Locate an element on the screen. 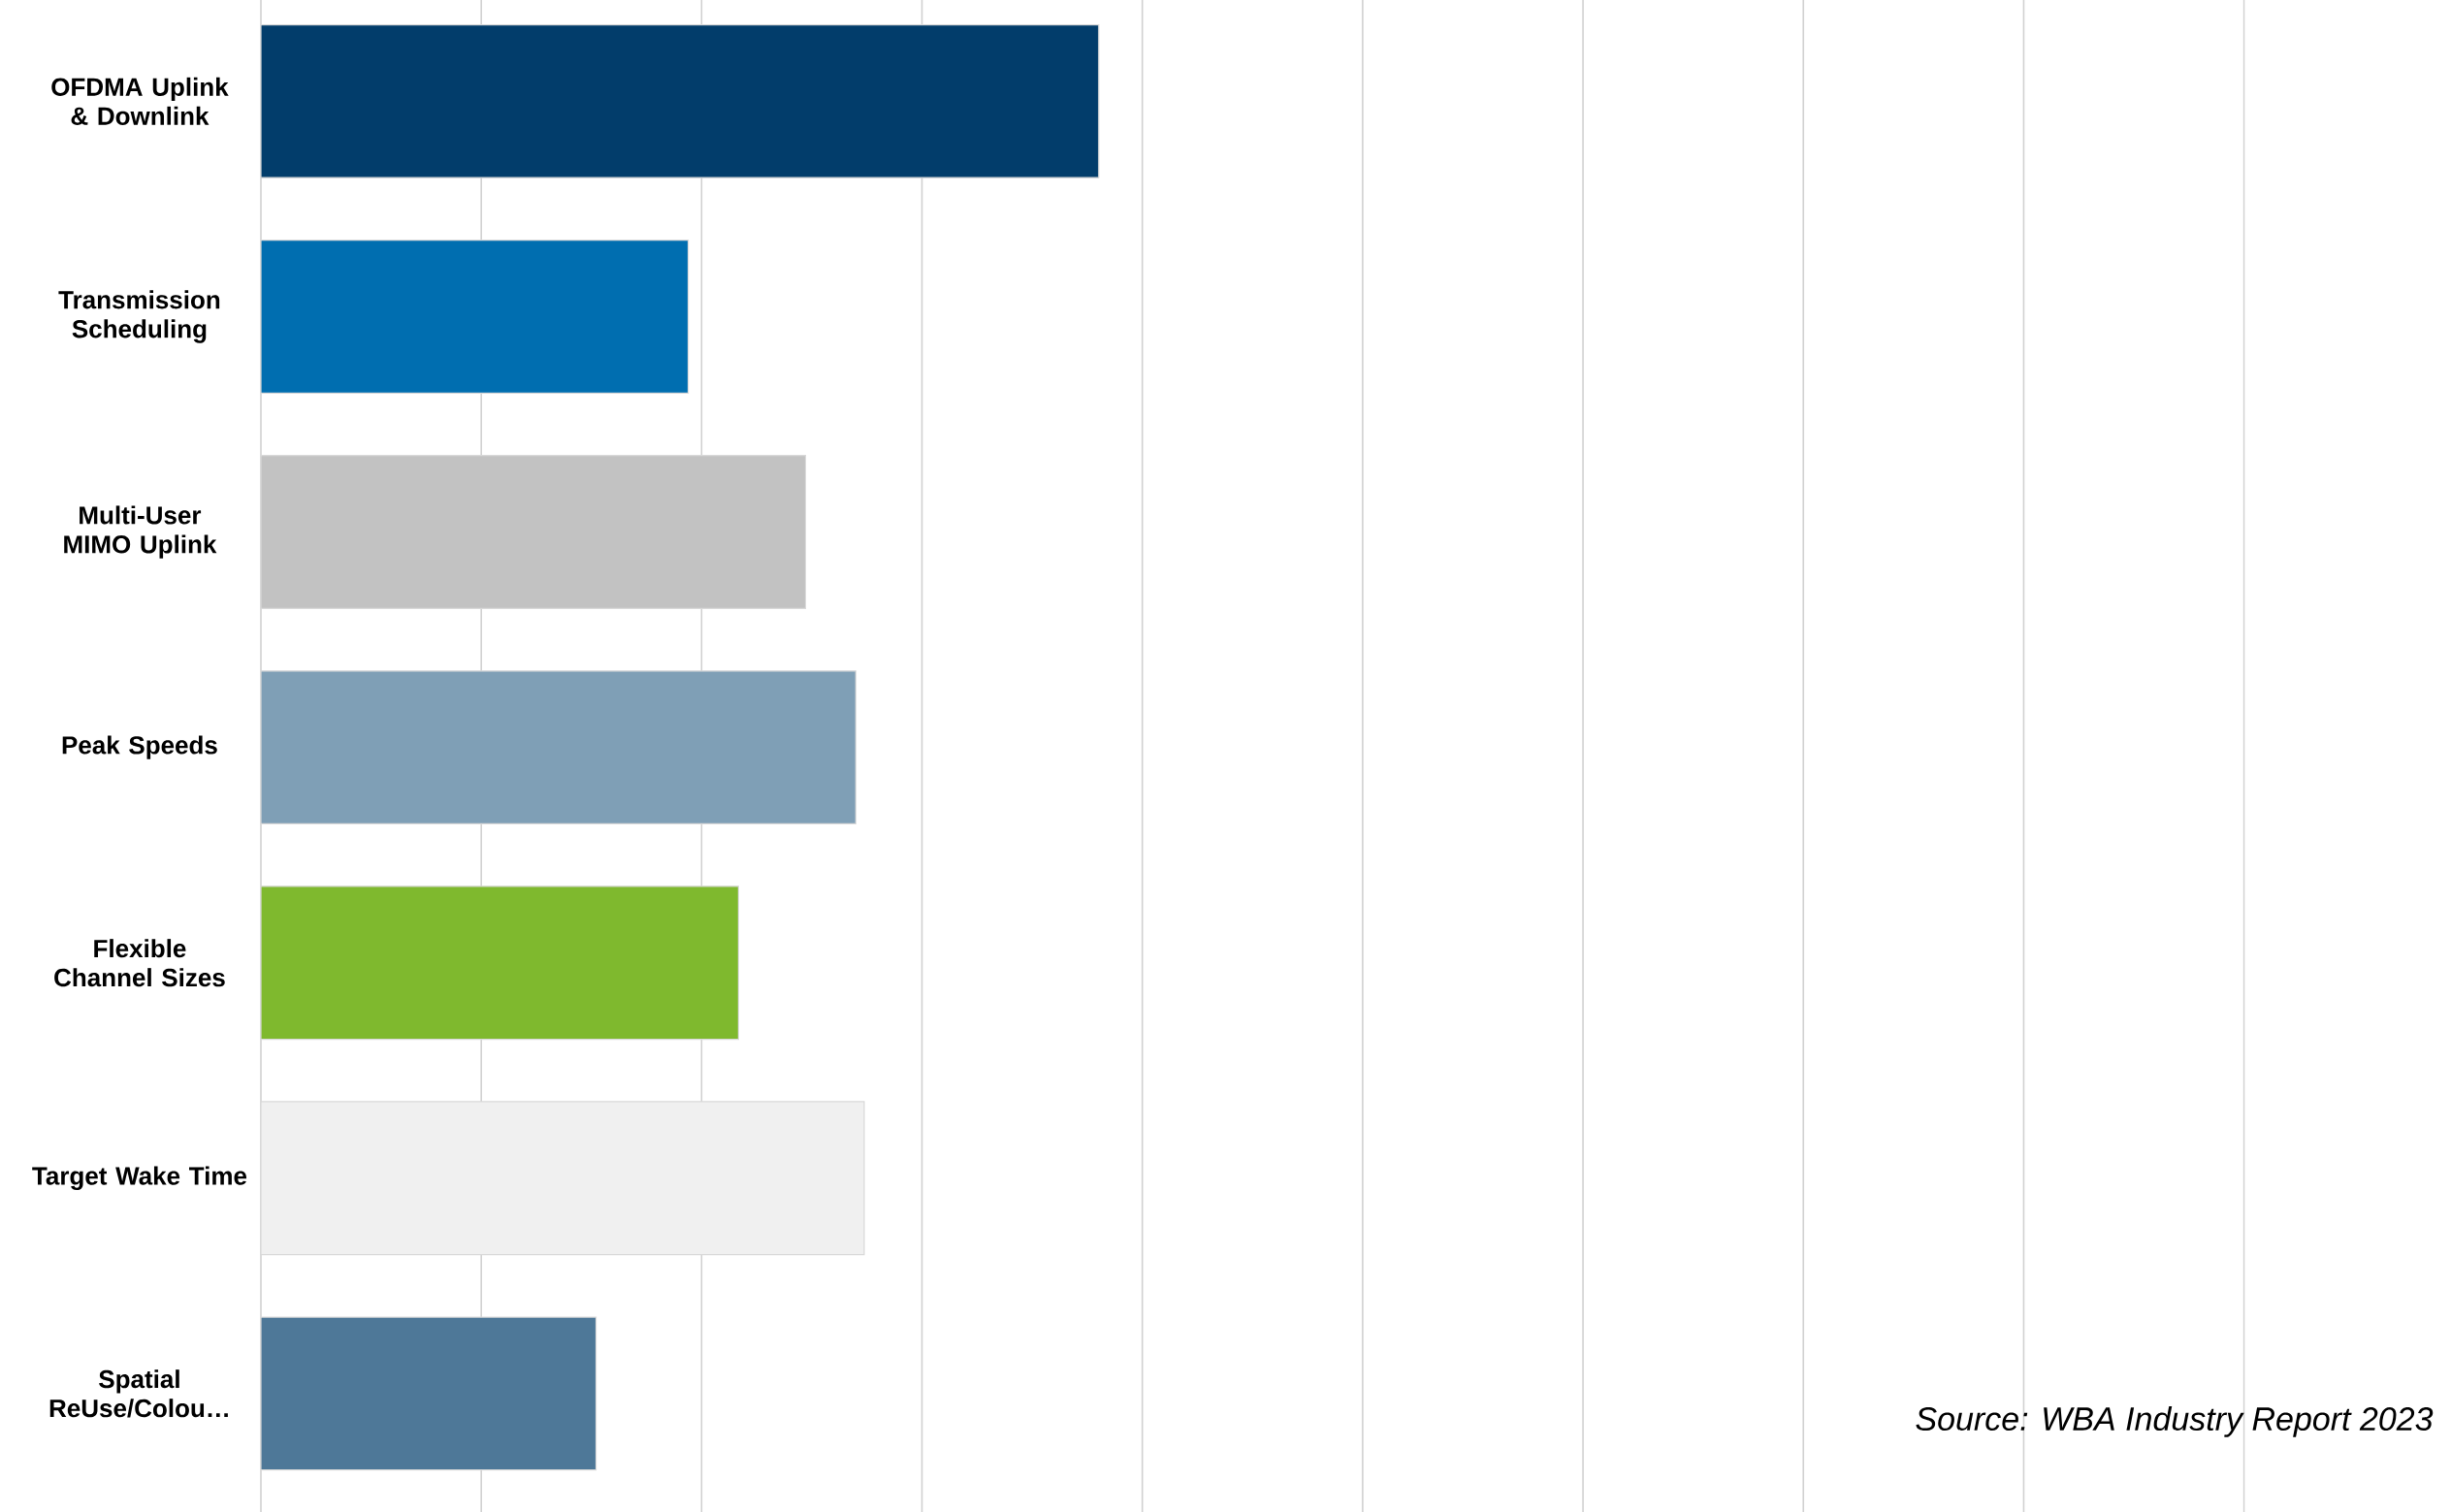  y-tick-label: Transmission Scheduling is located at coordinates (139, 316).